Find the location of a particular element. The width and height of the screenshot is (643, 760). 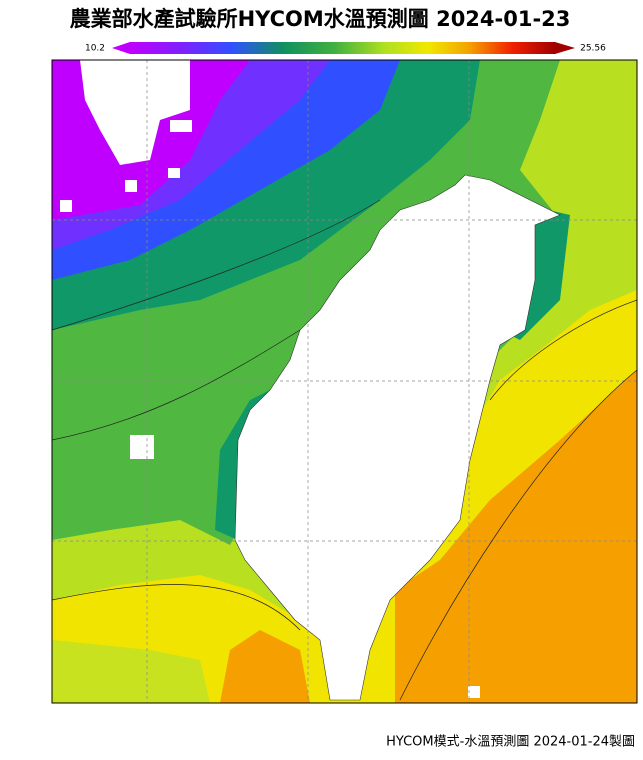

title: 農業部水產試驗所HYCOM水溫預測圖 2024-01-23 is located at coordinates (320, 19).